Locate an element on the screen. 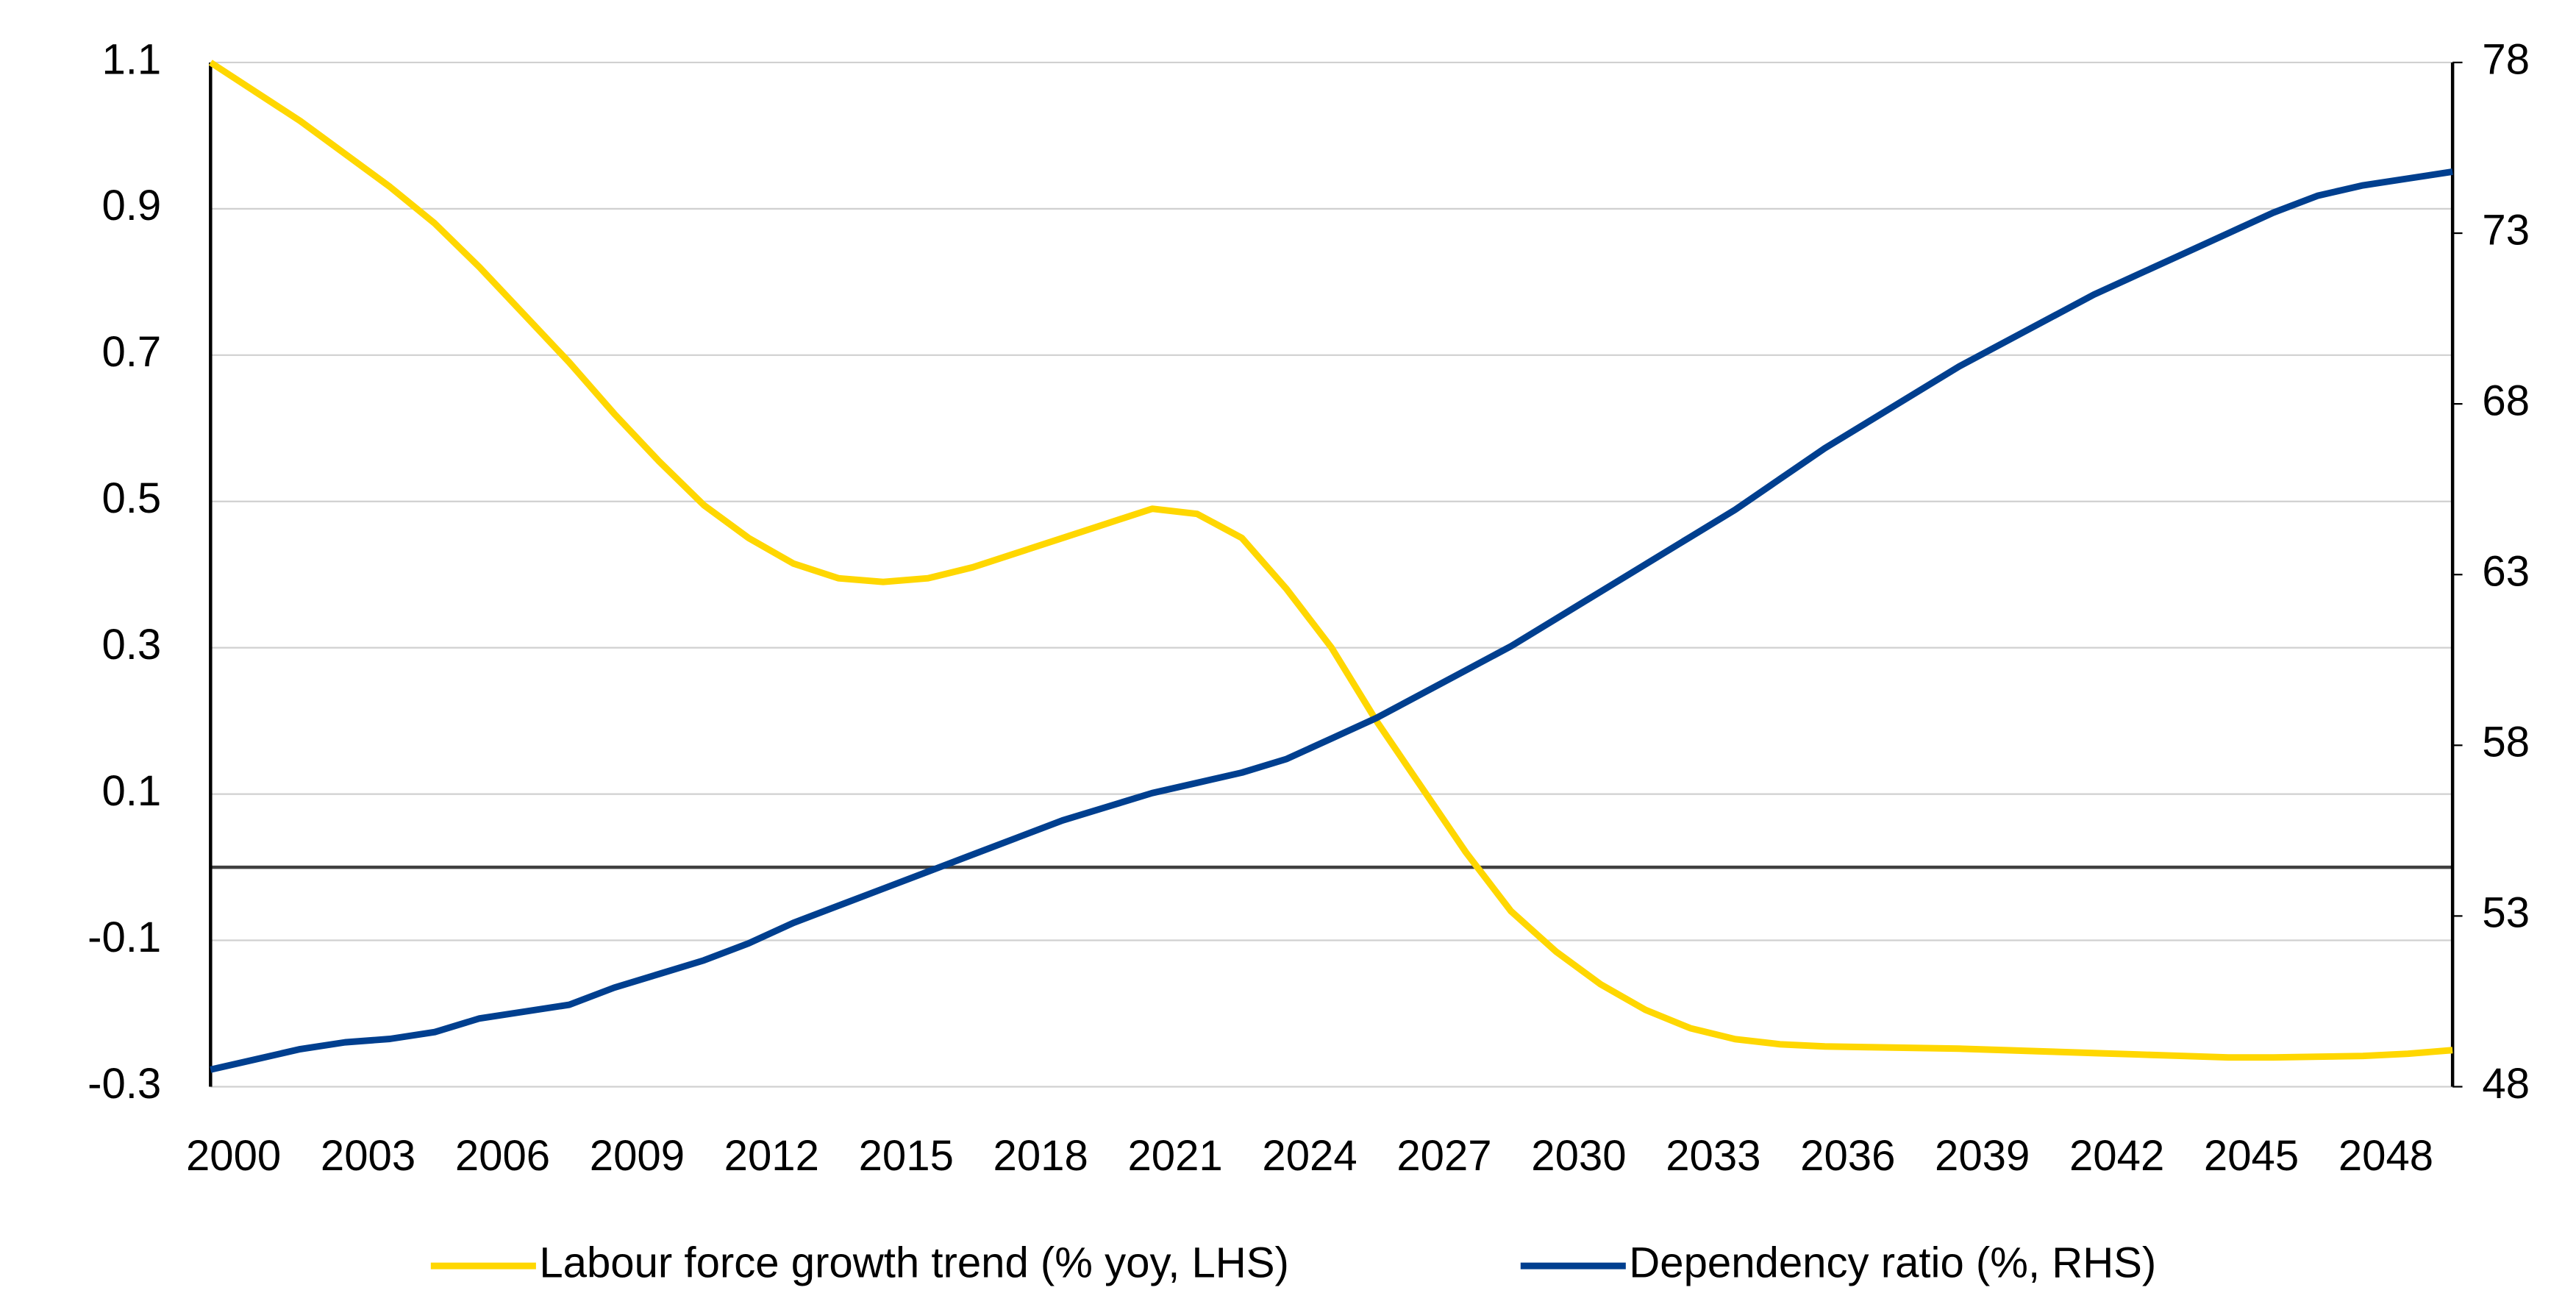  x-tick-label: 2006 is located at coordinates (502, 1156).